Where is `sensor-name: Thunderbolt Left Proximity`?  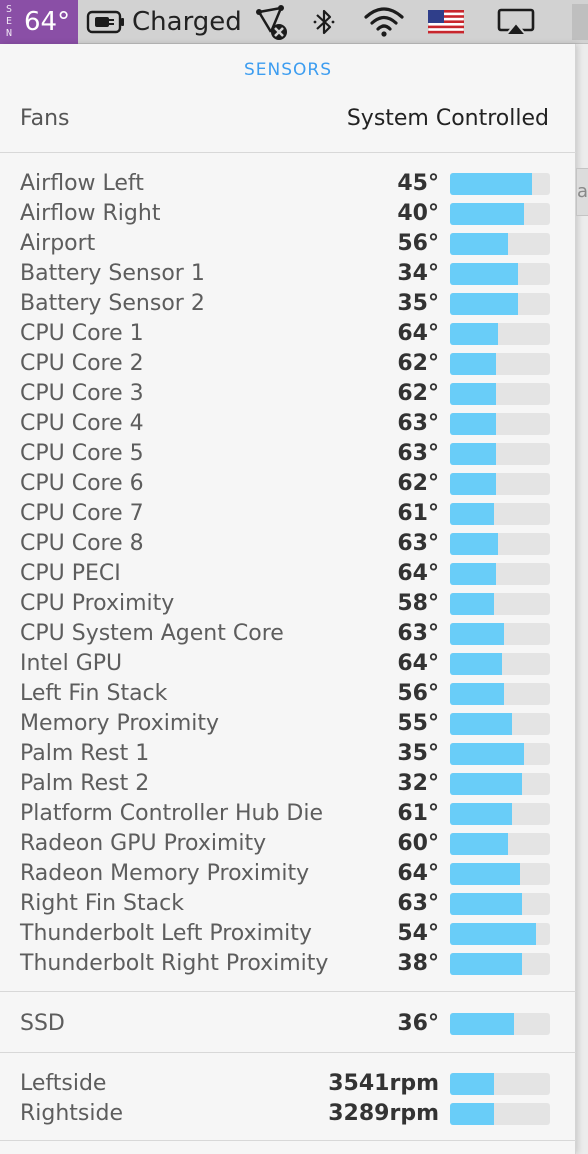 sensor-name: Thunderbolt Left Proximity is located at coordinates (166, 933).